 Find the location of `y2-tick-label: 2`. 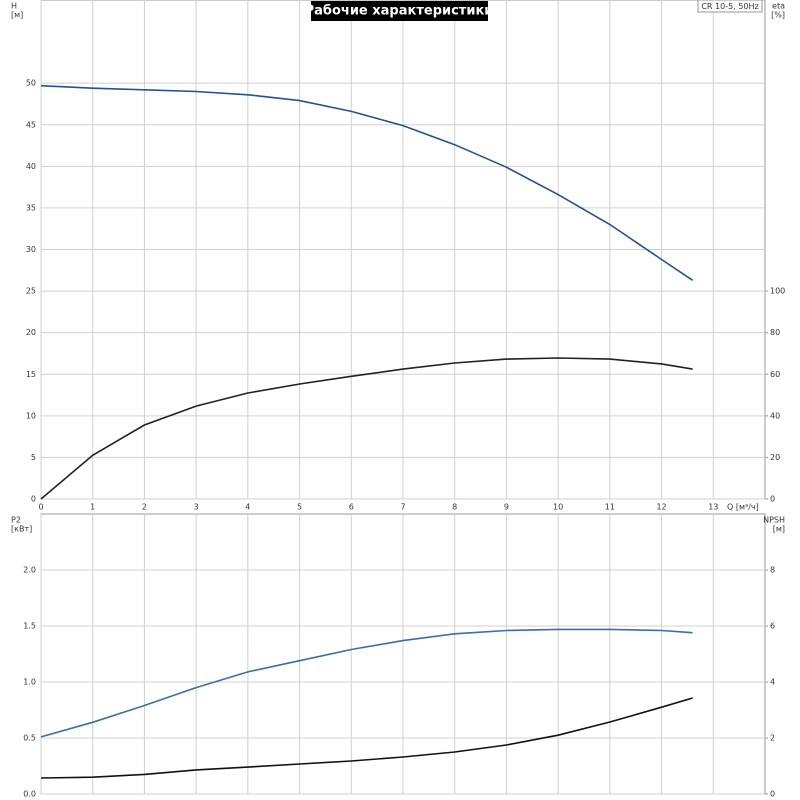

y2-tick-label: 2 is located at coordinates (772, 738).